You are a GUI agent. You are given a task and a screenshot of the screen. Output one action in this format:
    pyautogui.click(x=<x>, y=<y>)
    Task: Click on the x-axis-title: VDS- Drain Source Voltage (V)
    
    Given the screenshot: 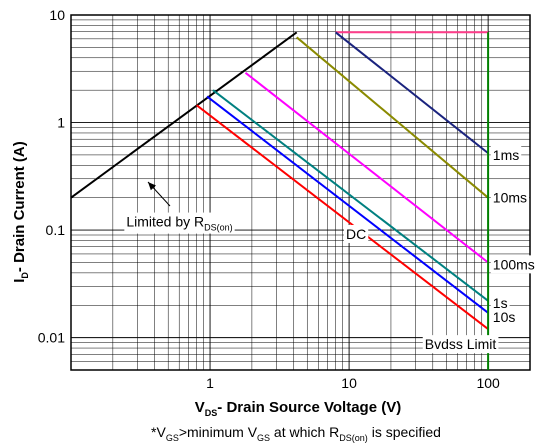 What is the action you would take?
    pyautogui.click(x=298, y=408)
    